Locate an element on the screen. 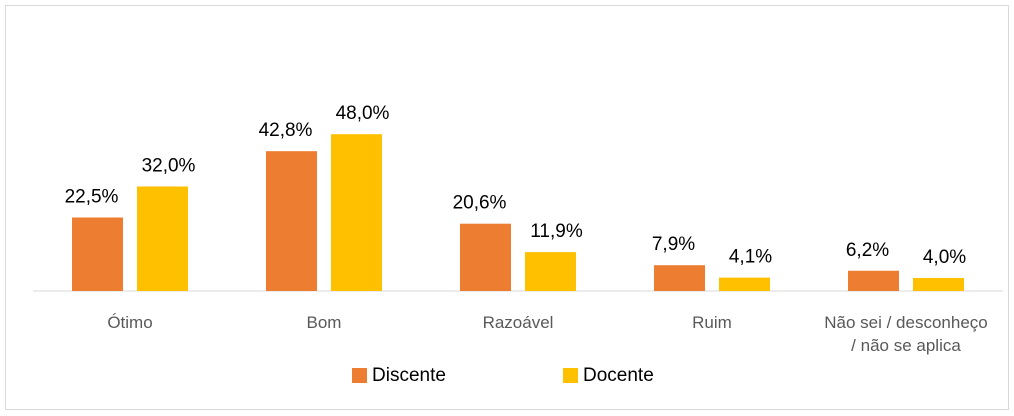 This screenshot has height=416, width=1014. x-tick-label: Ótimo is located at coordinates (130, 322).